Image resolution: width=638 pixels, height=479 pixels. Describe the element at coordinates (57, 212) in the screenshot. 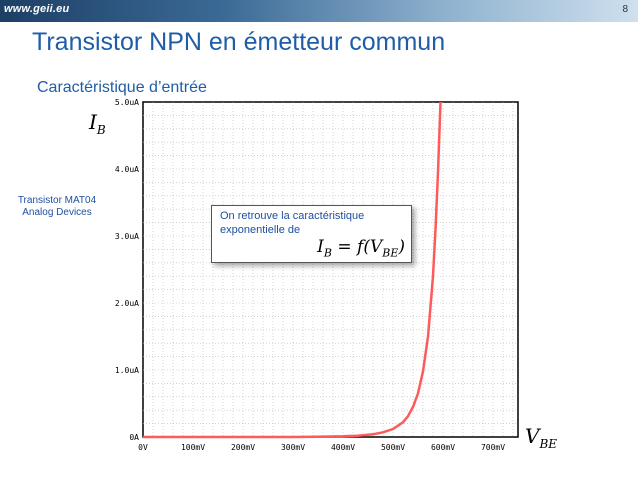

I see `device-note-line2: Analog Devices` at that location.